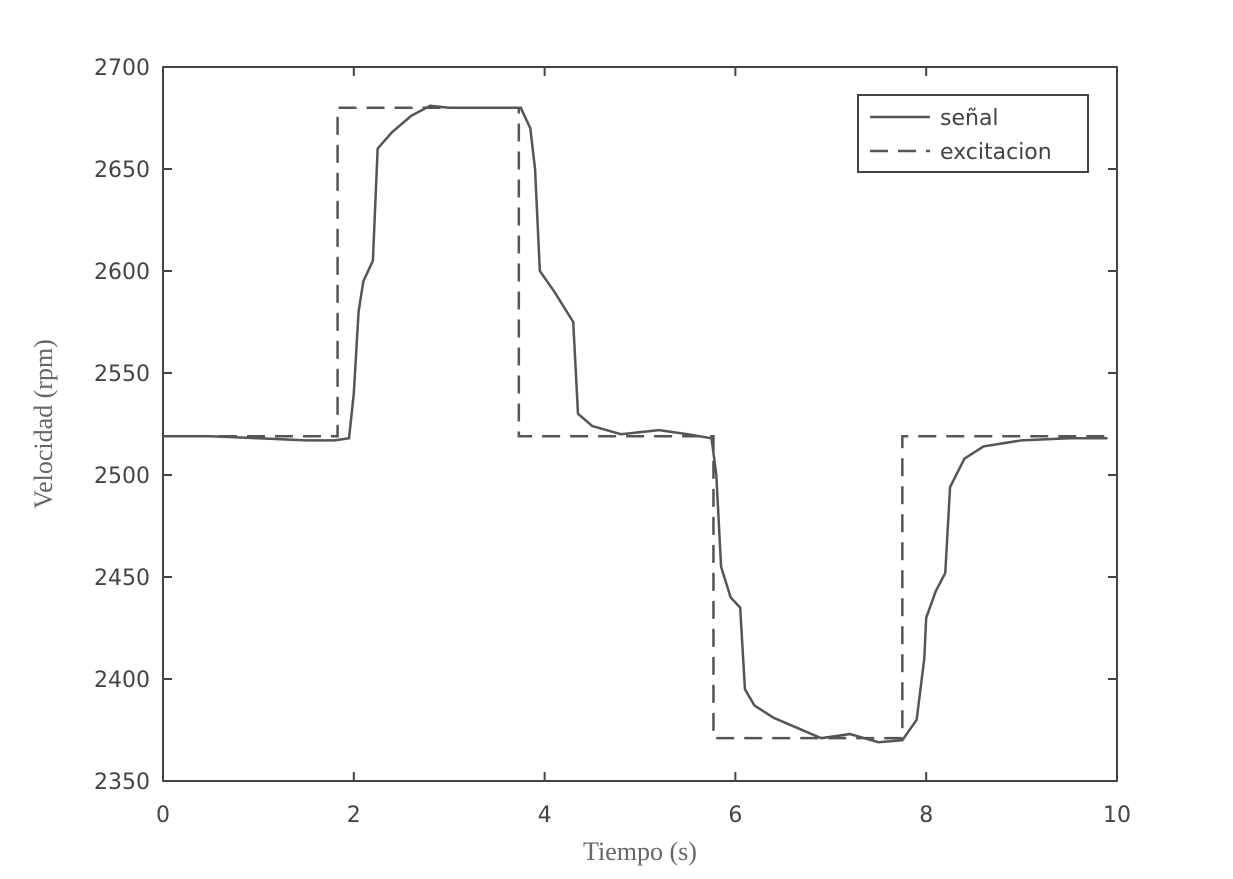 The height and width of the screenshot is (879, 1233). I want to click on y-tick-label: 2450, so click(122, 578).